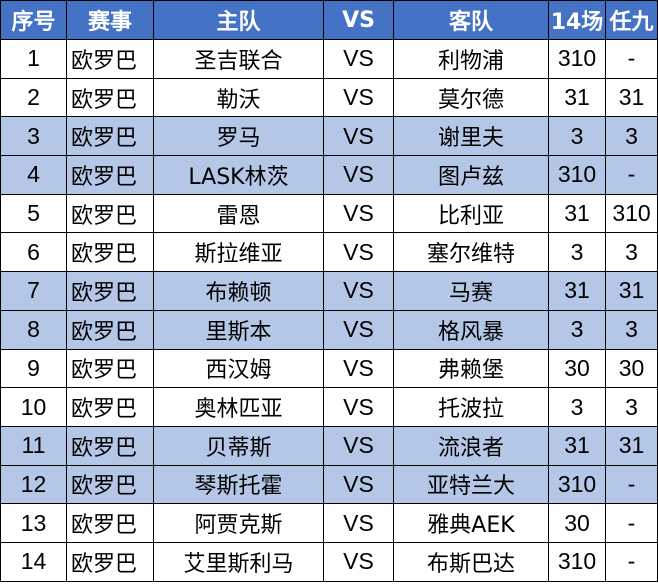  Describe the element at coordinates (33, 484) in the screenshot. I see `row-number: 12` at that location.